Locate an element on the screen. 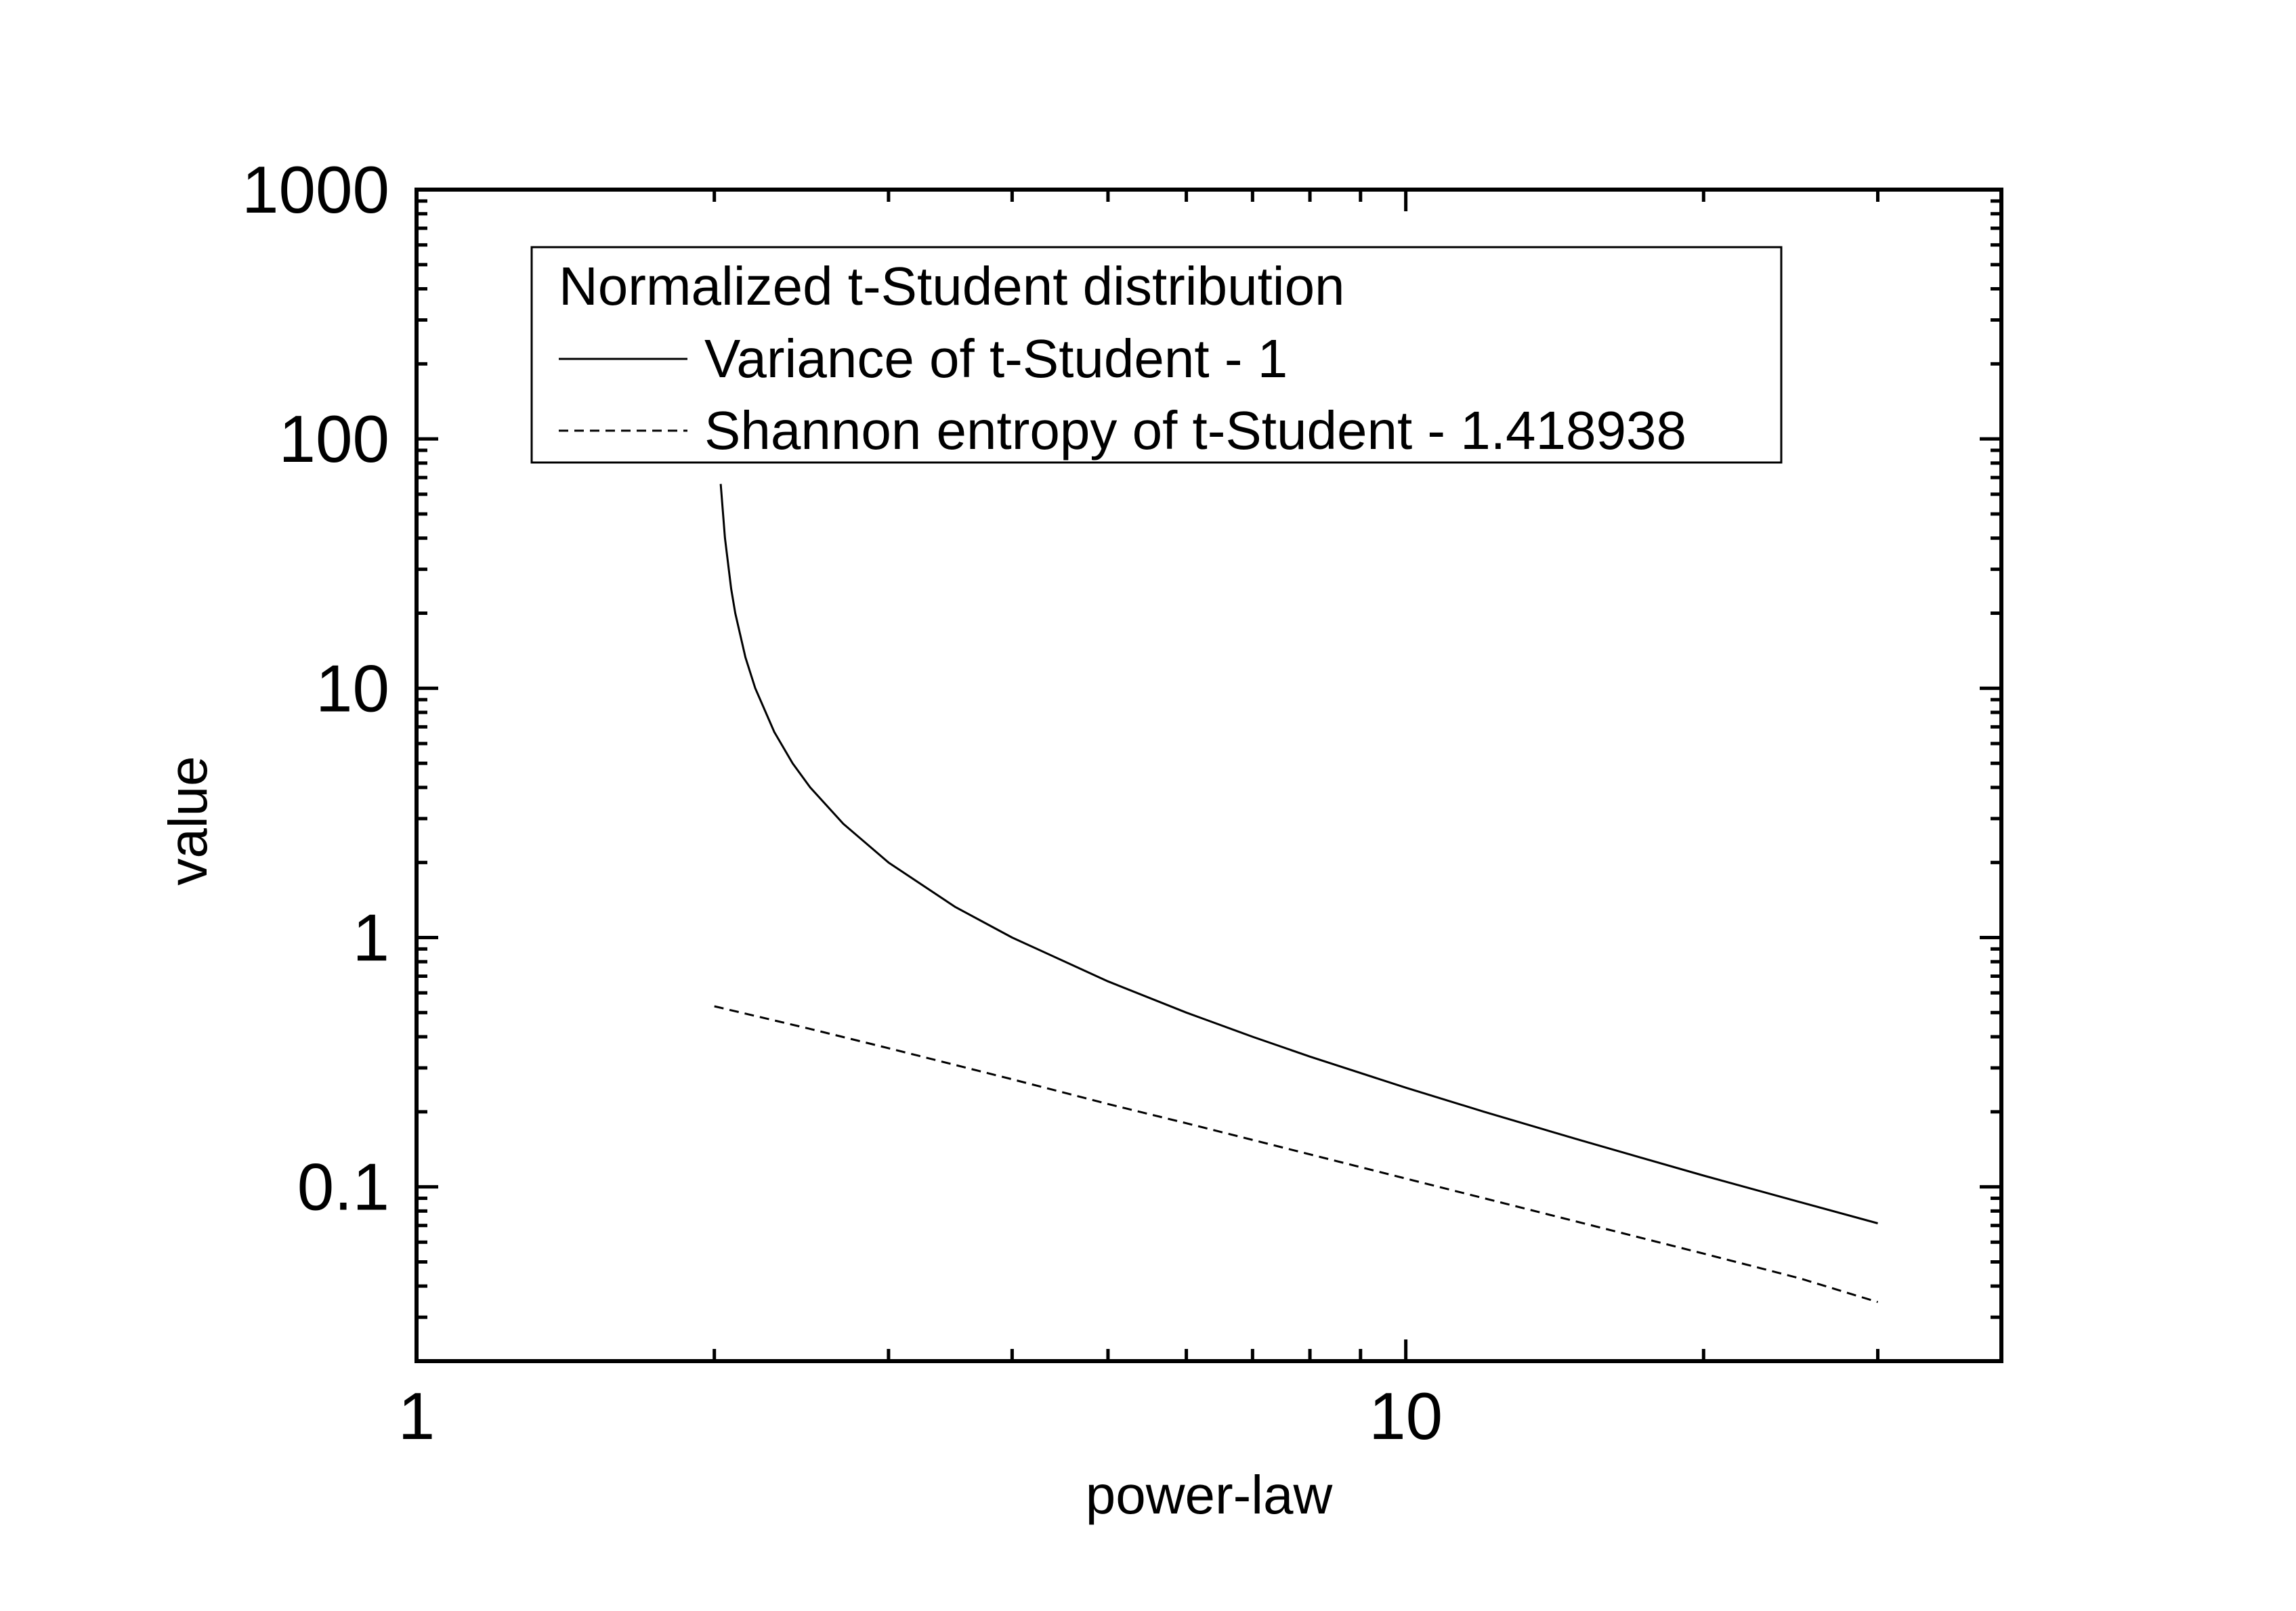 The width and height of the screenshot is (2296, 1611). y-tick-label: 100 is located at coordinates (333, 439).